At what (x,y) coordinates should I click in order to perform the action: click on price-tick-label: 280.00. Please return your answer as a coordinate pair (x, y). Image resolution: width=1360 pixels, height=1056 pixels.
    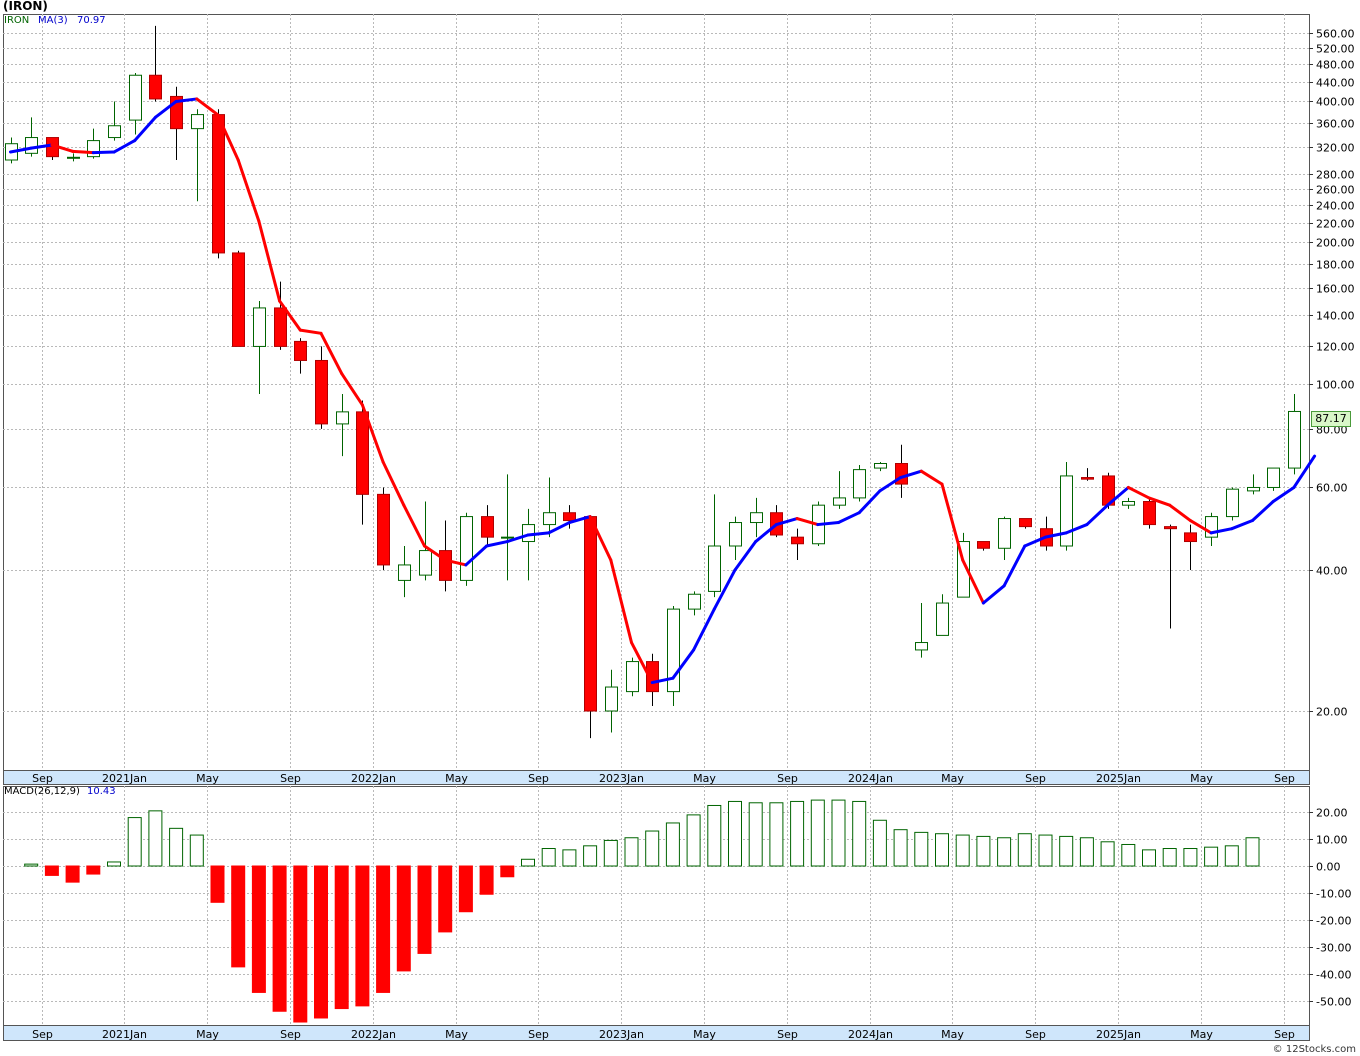
    Looking at the image, I should click on (1335, 175).